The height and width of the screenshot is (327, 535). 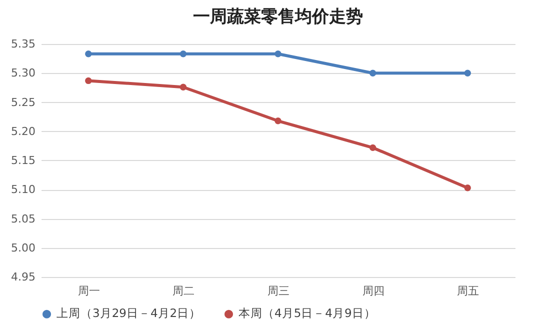 What do you see at coordinates (89, 291) in the screenshot?
I see `x-tick-label: 周一` at bounding box center [89, 291].